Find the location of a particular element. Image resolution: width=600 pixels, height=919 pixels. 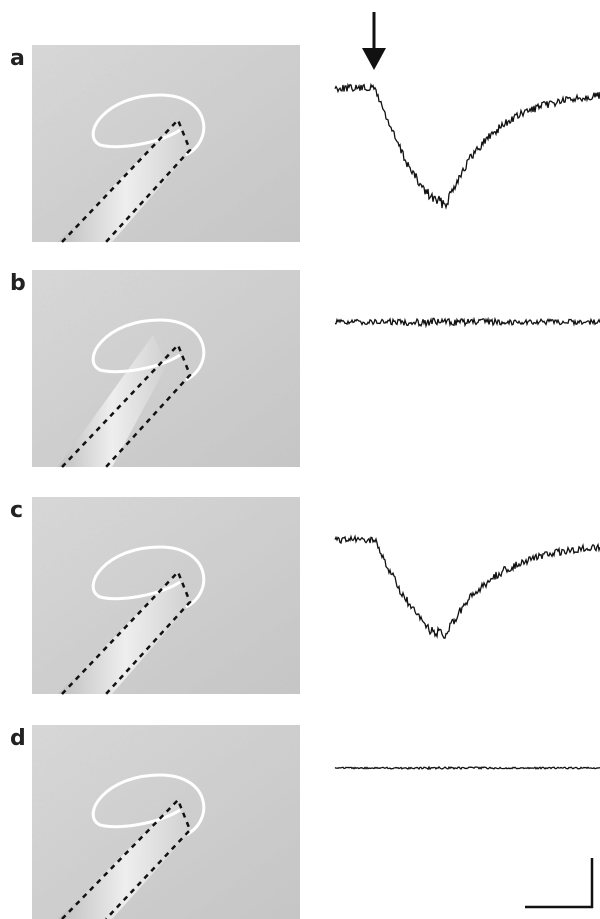

panel-label: c is located at coordinates (16, 510).